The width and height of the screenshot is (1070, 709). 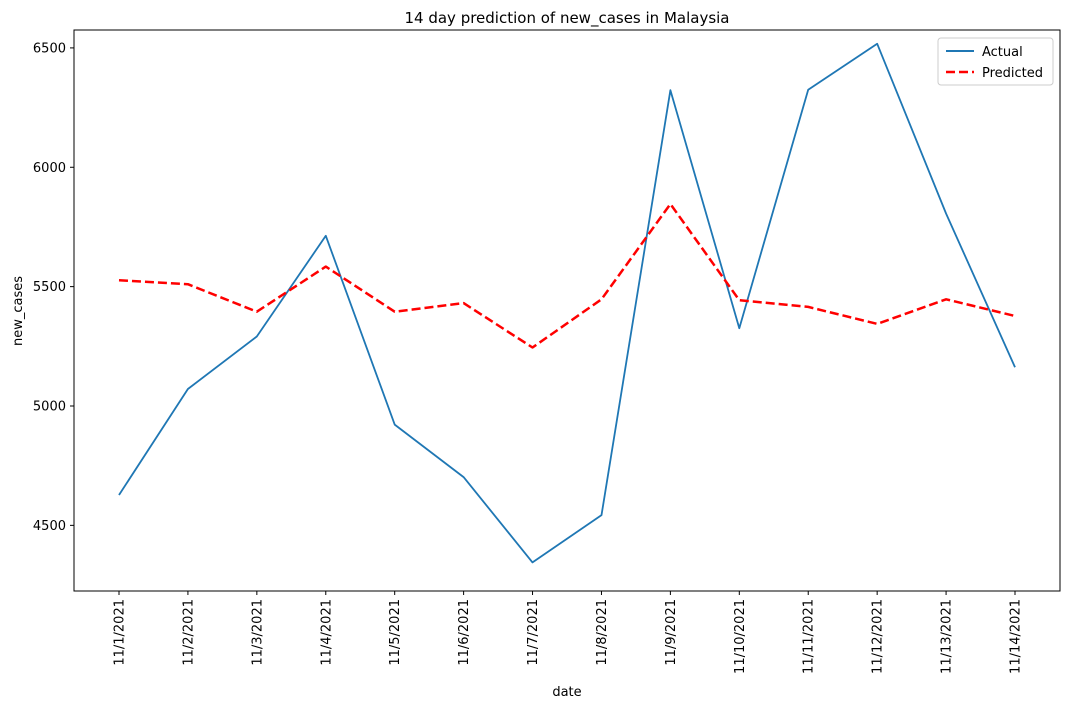 What do you see at coordinates (671, 632) in the screenshot?
I see `x-tick-label: 11/9/2021` at bounding box center [671, 632].